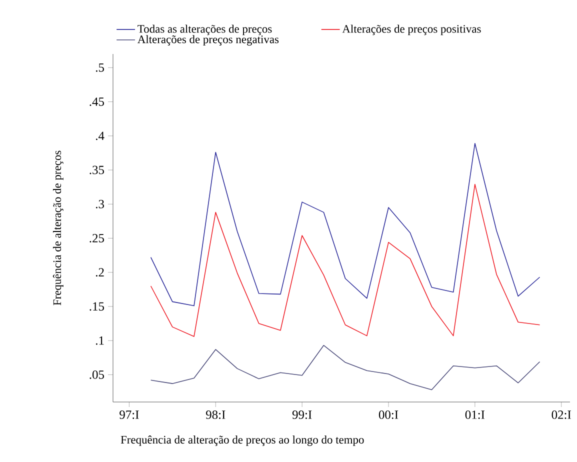  What do you see at coordinates (100, 272) in the screenshot?
I see `y-tick-label: .2` at bounding box center [100, 272].